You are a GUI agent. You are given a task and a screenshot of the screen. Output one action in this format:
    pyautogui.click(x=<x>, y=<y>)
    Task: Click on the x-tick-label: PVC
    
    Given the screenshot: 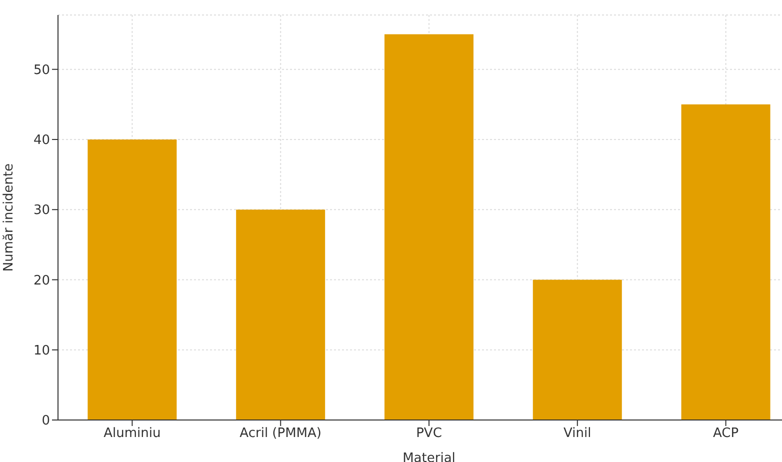 What is the action you would take?
    pyautogui.click(x=429, y=434)
    